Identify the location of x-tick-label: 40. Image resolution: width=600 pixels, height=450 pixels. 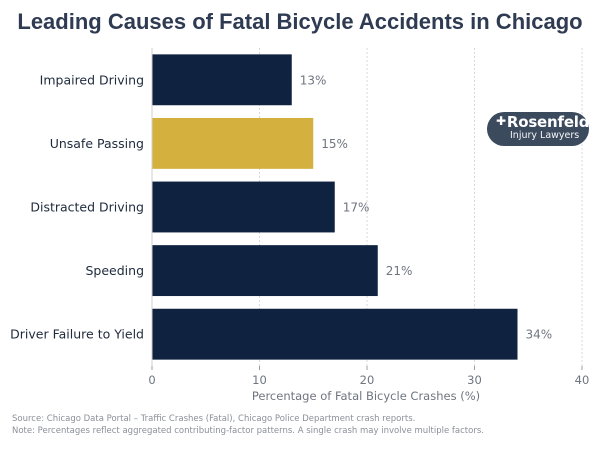
(582, 380).